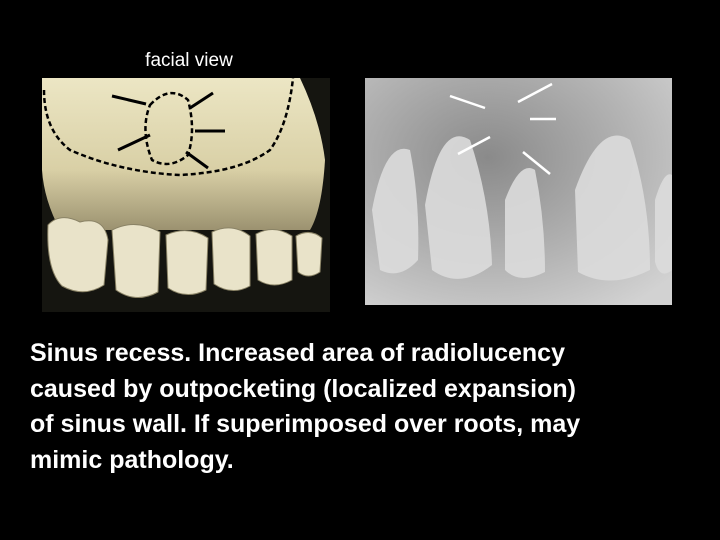 Image resolution: width=720 pixels, height=540 pixels. Describe the element at coordinates (189, 60) in the screenshot. I see `image-label: facial view` at that location.